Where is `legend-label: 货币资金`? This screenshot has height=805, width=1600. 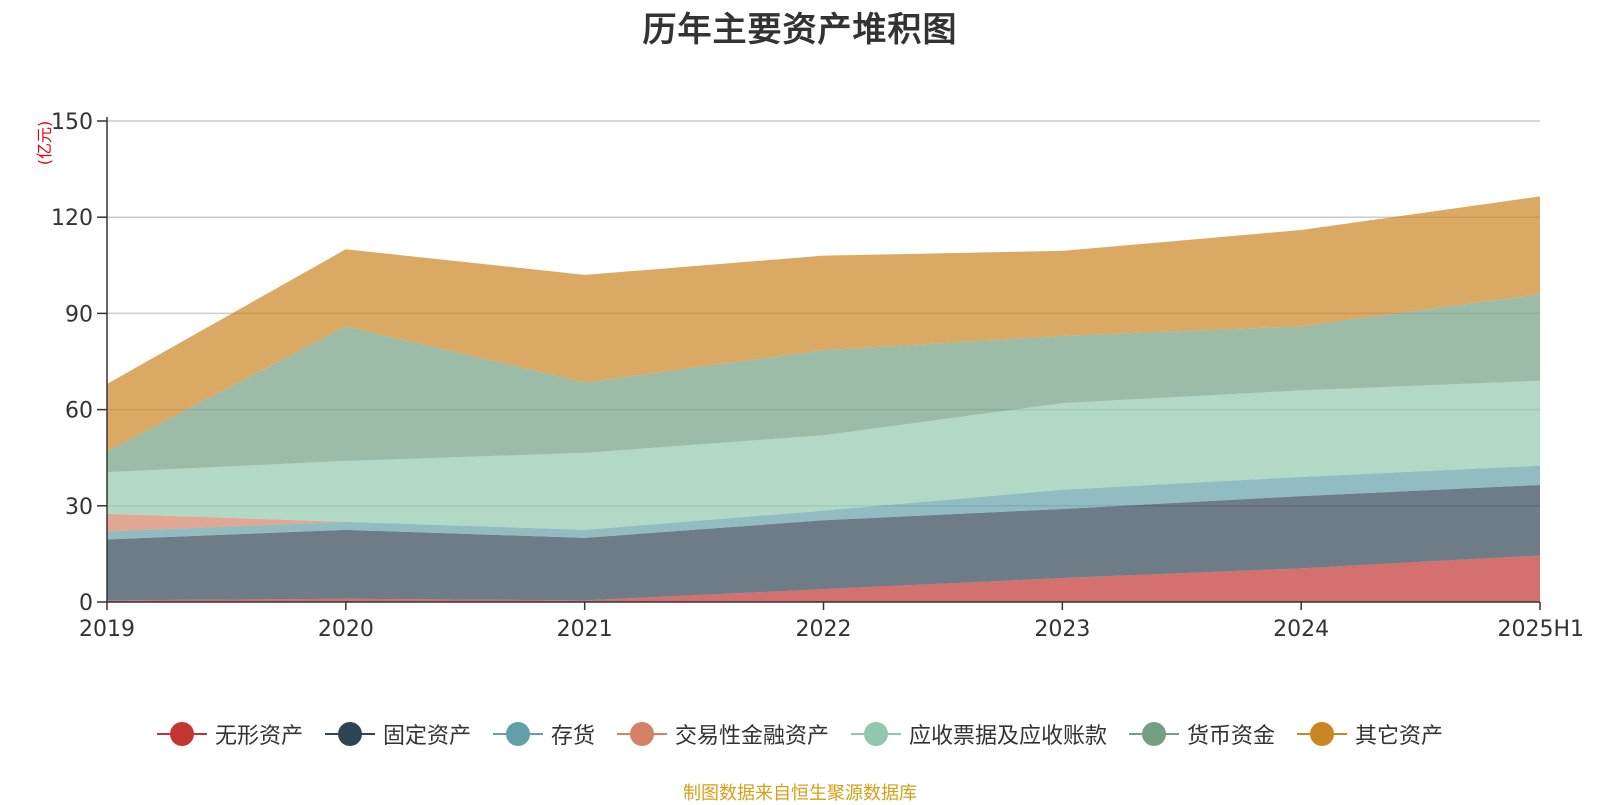 legend-label: 货币资金 is located at coordinates (1231, 736).